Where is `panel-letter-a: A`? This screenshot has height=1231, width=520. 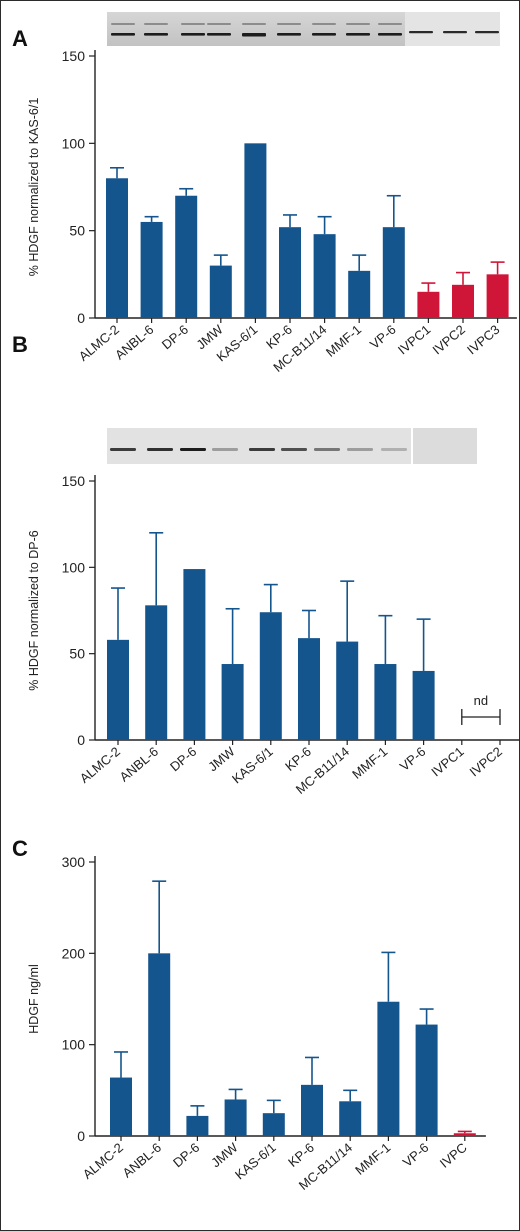
panel-letter-a: A is located at coordinates (20, 38).